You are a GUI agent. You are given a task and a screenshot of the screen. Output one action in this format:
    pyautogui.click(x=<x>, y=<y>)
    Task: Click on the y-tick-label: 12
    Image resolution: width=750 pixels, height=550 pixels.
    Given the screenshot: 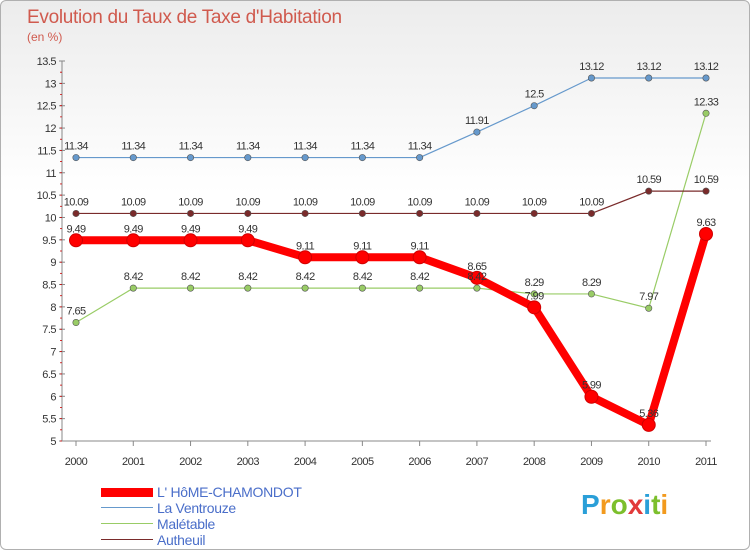 What is the action you would take?
    pyautogui.click(x=51, y=129)
    